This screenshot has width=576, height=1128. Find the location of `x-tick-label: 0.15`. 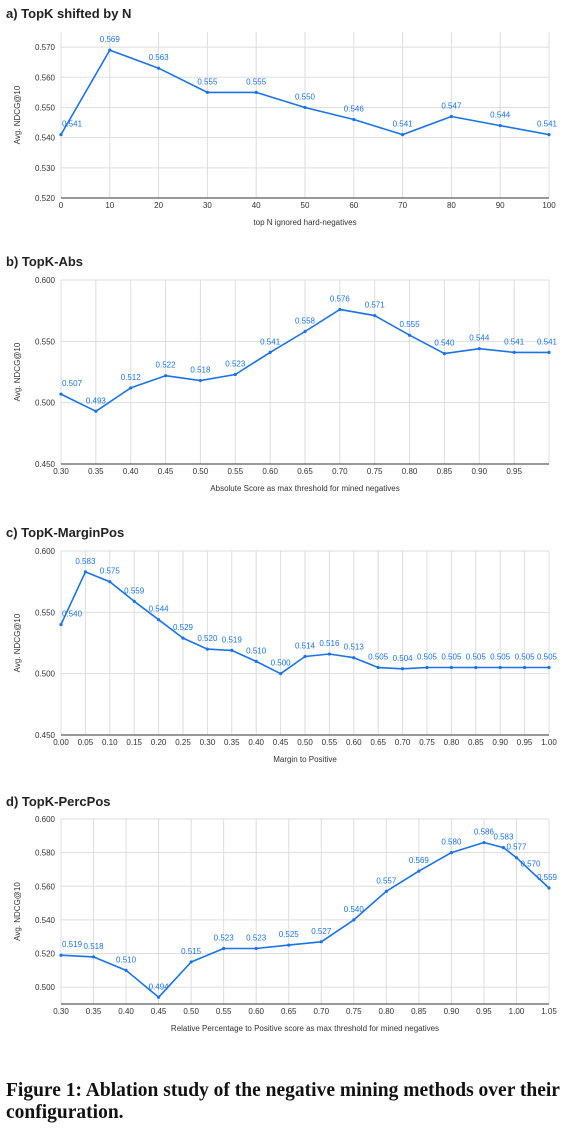

x-tick-label: 0.15 is located at coordinates (134, 742).